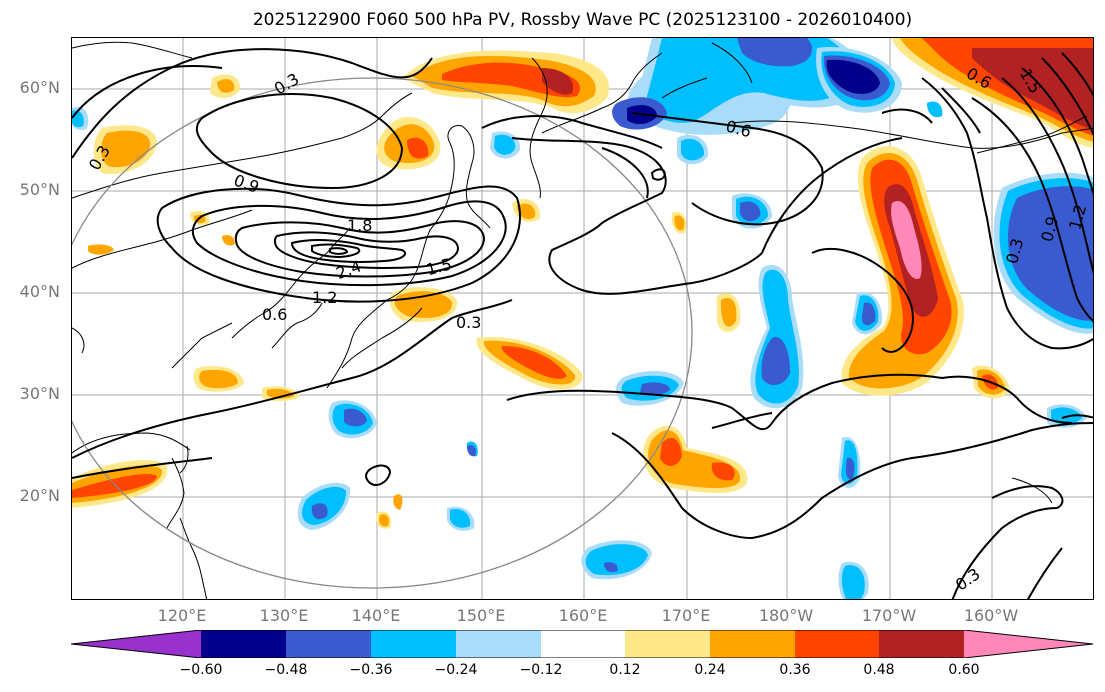  Describe the element at coordinates (710, 670) in the screenshot. I see `colorbar-tick-label: 0.24` at that location.